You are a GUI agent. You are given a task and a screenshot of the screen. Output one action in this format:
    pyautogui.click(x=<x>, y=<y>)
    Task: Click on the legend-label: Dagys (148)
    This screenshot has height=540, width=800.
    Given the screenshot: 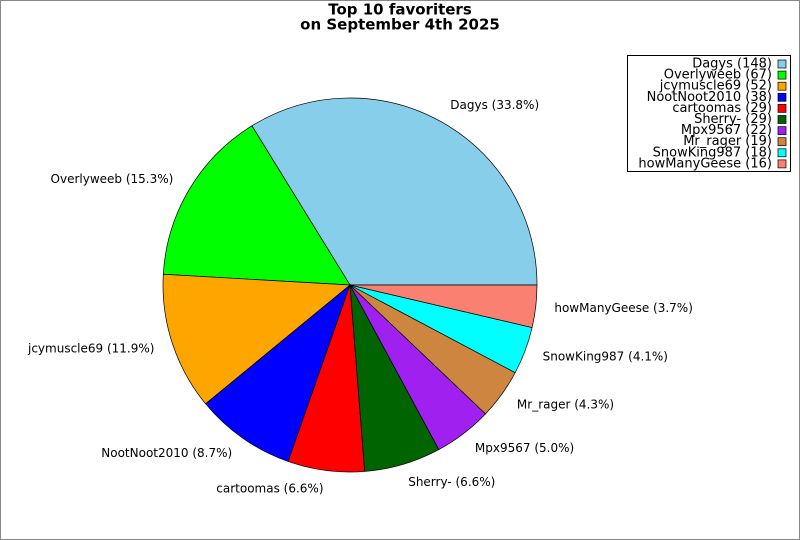 What is the action you would take?
    pyautogui.click(x=732, y=64)
    